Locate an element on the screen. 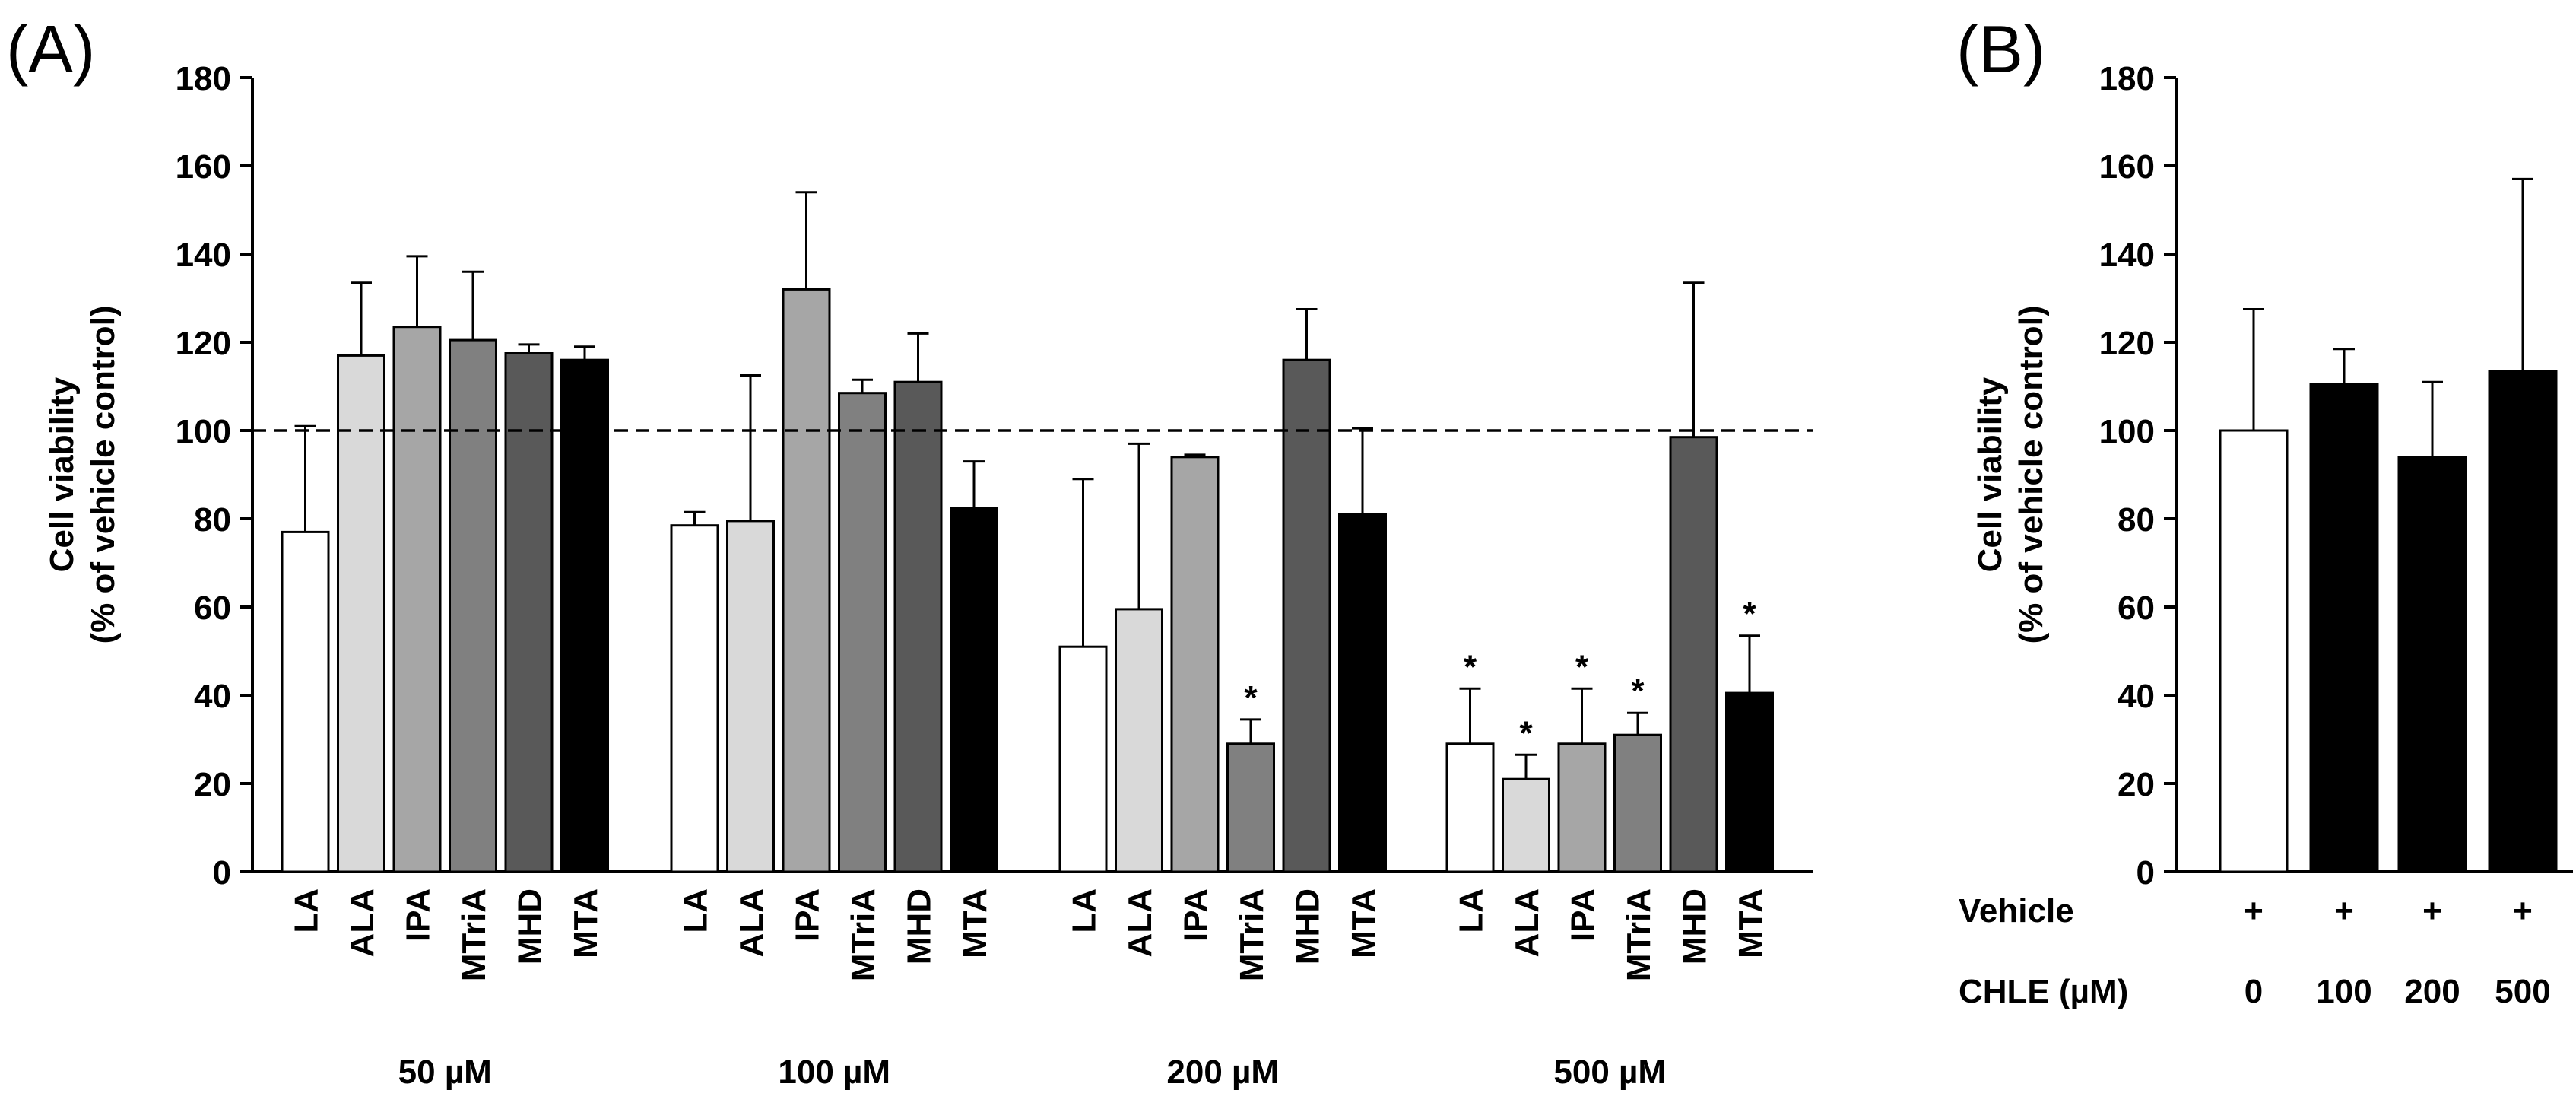 This screenshot has height=1106, width=2576. group-label: 500 µM is located at coordinates (1610, 1072).